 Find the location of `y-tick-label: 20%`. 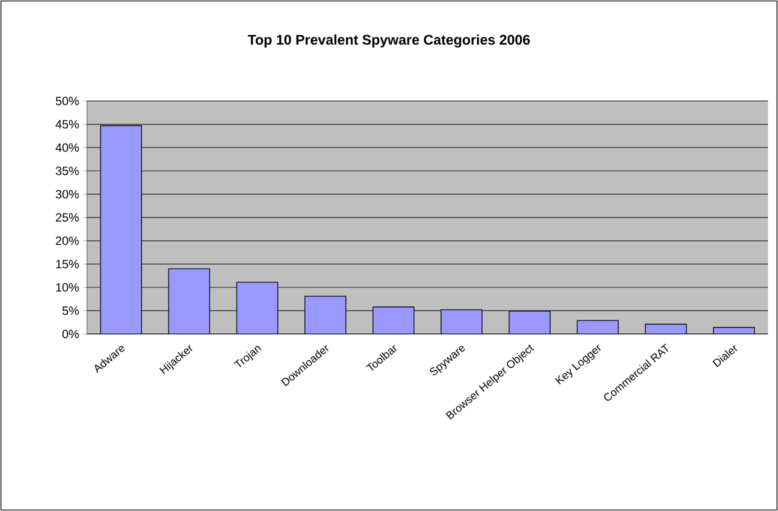

y-tick-label: 20% is located at coordinates (67, 241).